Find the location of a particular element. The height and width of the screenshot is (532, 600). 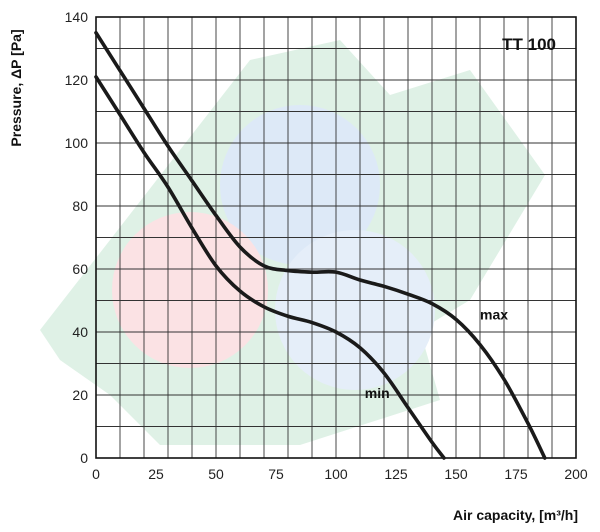

x-axis-ticks: 0 25 50 75 100 125 150 175 200 is located at coordinates (340, 474).